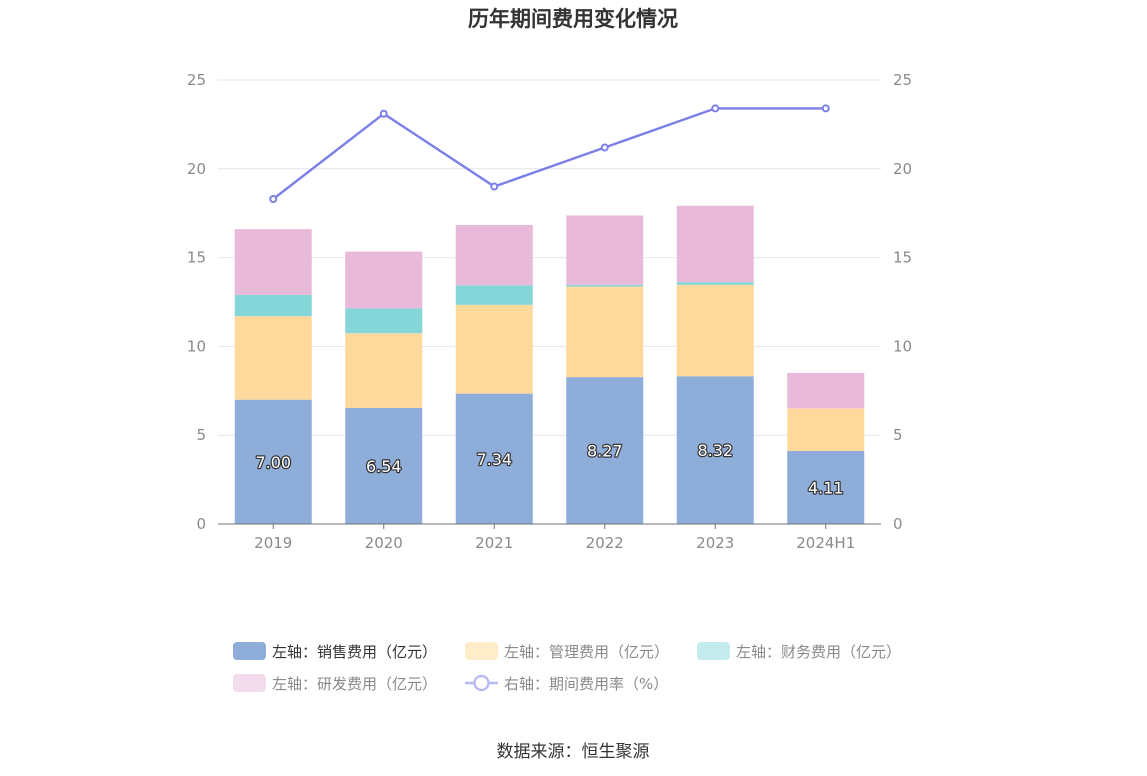 The image size is (1147, 776). Describe the element at coordinates (818, 652) in the screenshot. I see `legend-label: 左轴：财务费用（亿元）` at that location.